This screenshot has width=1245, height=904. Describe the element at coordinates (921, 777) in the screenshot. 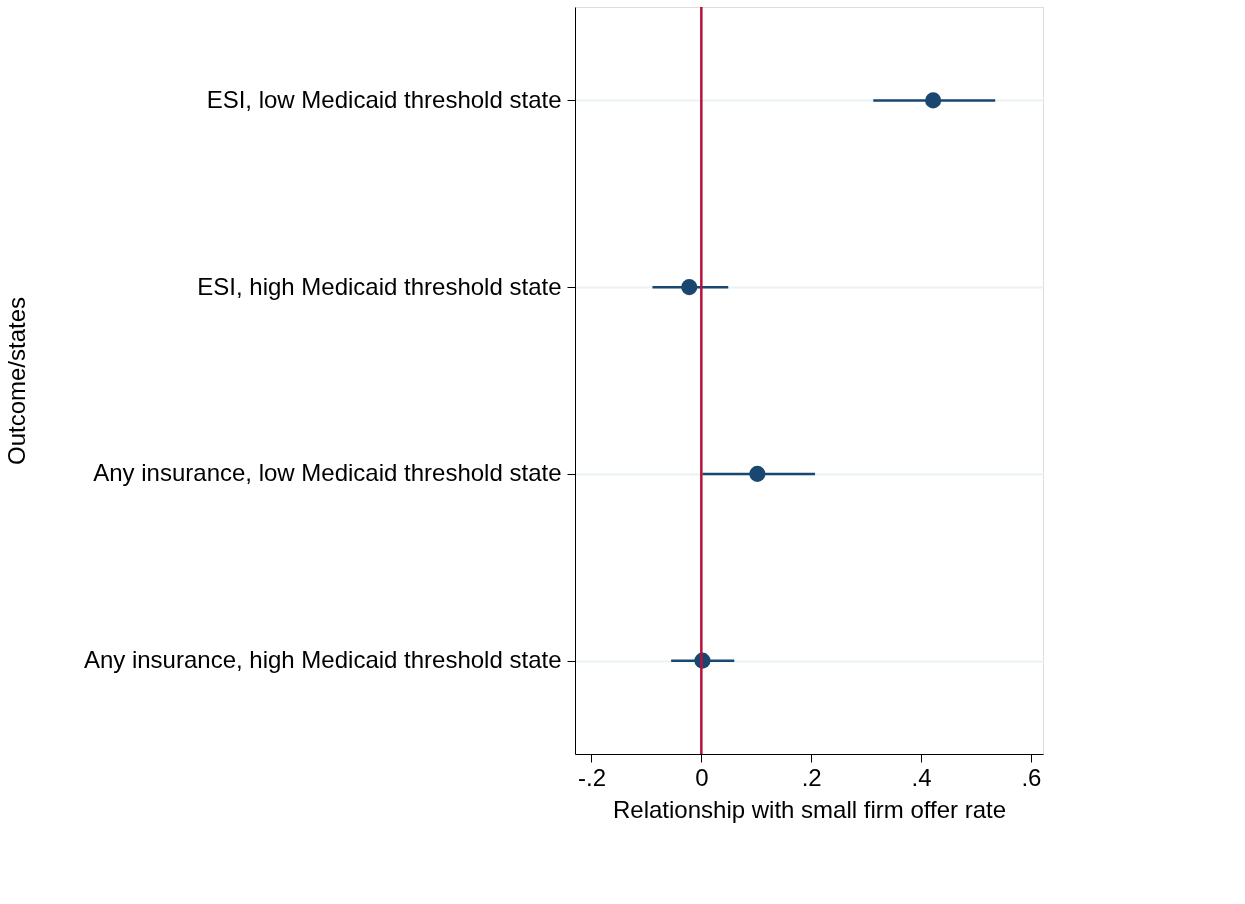

I see `x-tick-label: .4` at that location.